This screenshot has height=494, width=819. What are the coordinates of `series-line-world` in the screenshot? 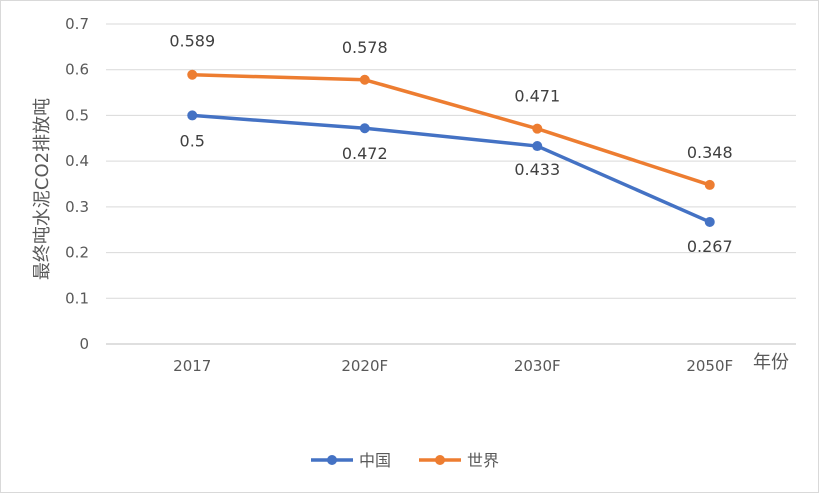 It's located at (451, 129).